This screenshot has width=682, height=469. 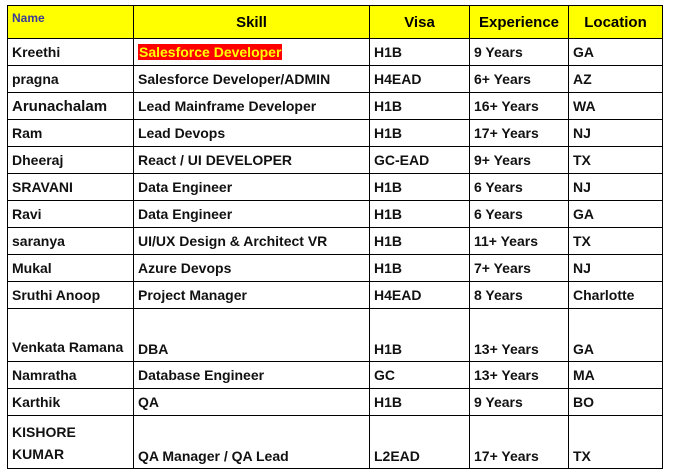 I want to click on table-row: SRAVANI Data Engineer H1B 6 Years NJ, so click(x=335, y=187).